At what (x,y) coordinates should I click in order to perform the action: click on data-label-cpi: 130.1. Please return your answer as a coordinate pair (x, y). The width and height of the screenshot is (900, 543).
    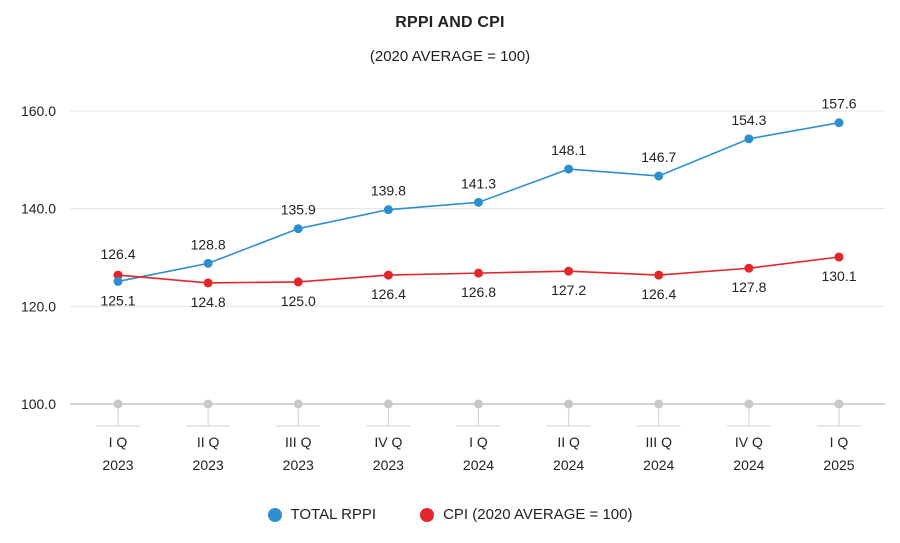
    Looking at the image, I should click on (838, 276).